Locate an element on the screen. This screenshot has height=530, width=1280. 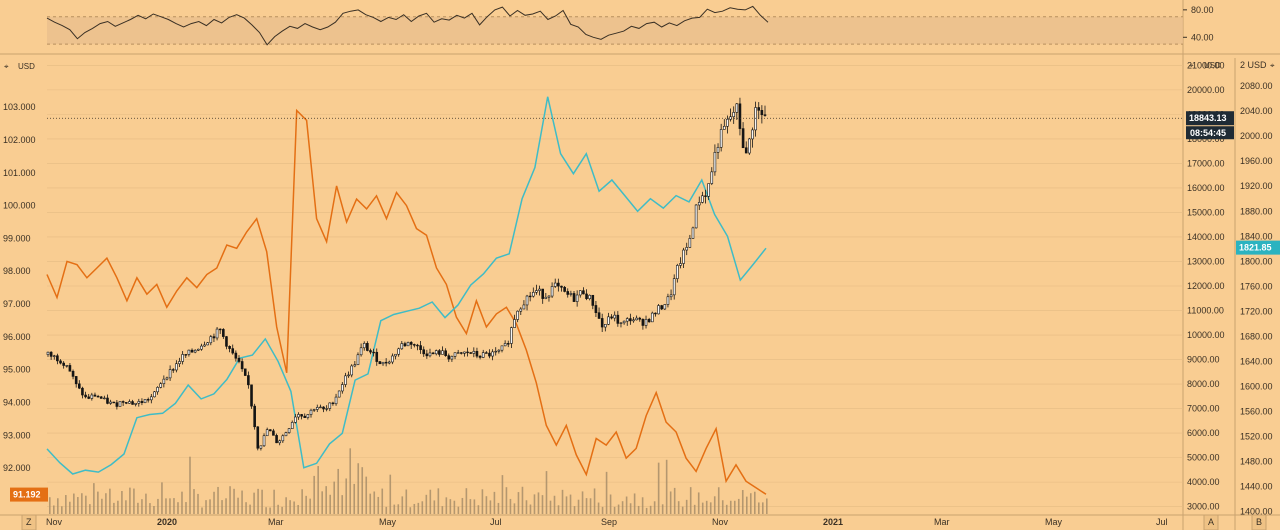
gold-price-tag is located at coordinates (1258, 247).